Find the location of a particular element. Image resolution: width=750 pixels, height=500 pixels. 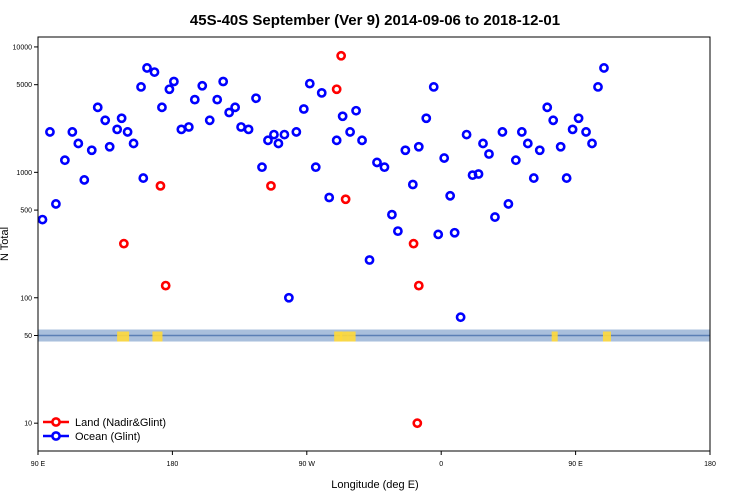

y-axis-title: N Total is located at coordinates (5, 244).